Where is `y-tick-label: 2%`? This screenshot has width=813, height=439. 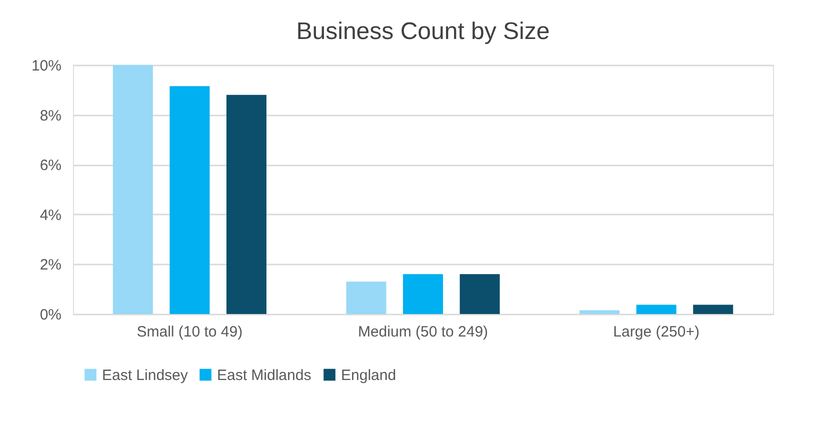
y-tick-label: 2% is located at coordinates (51, 265).